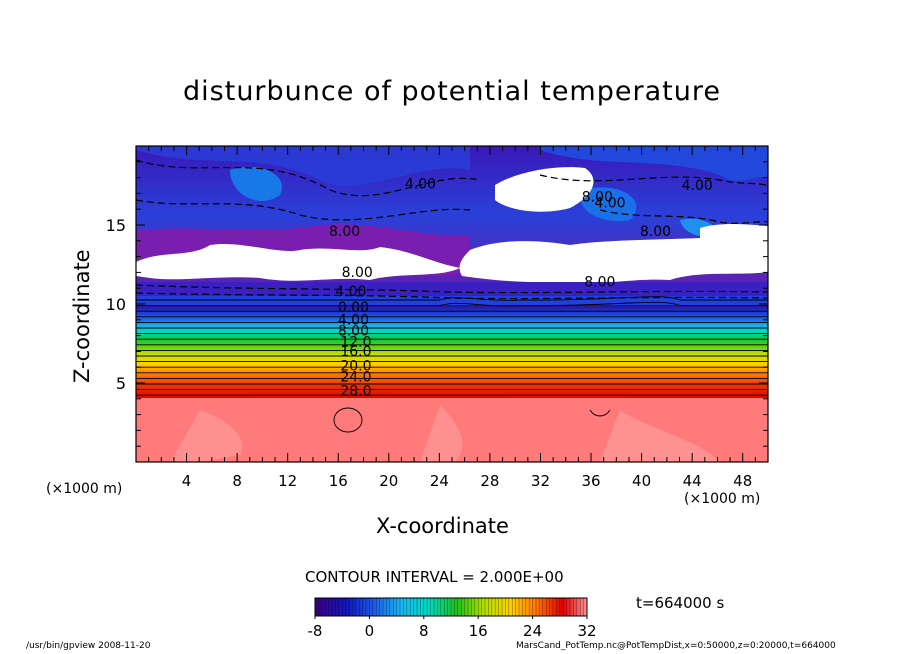  I want to click on contour-label: 16.0, so click(355, 352).